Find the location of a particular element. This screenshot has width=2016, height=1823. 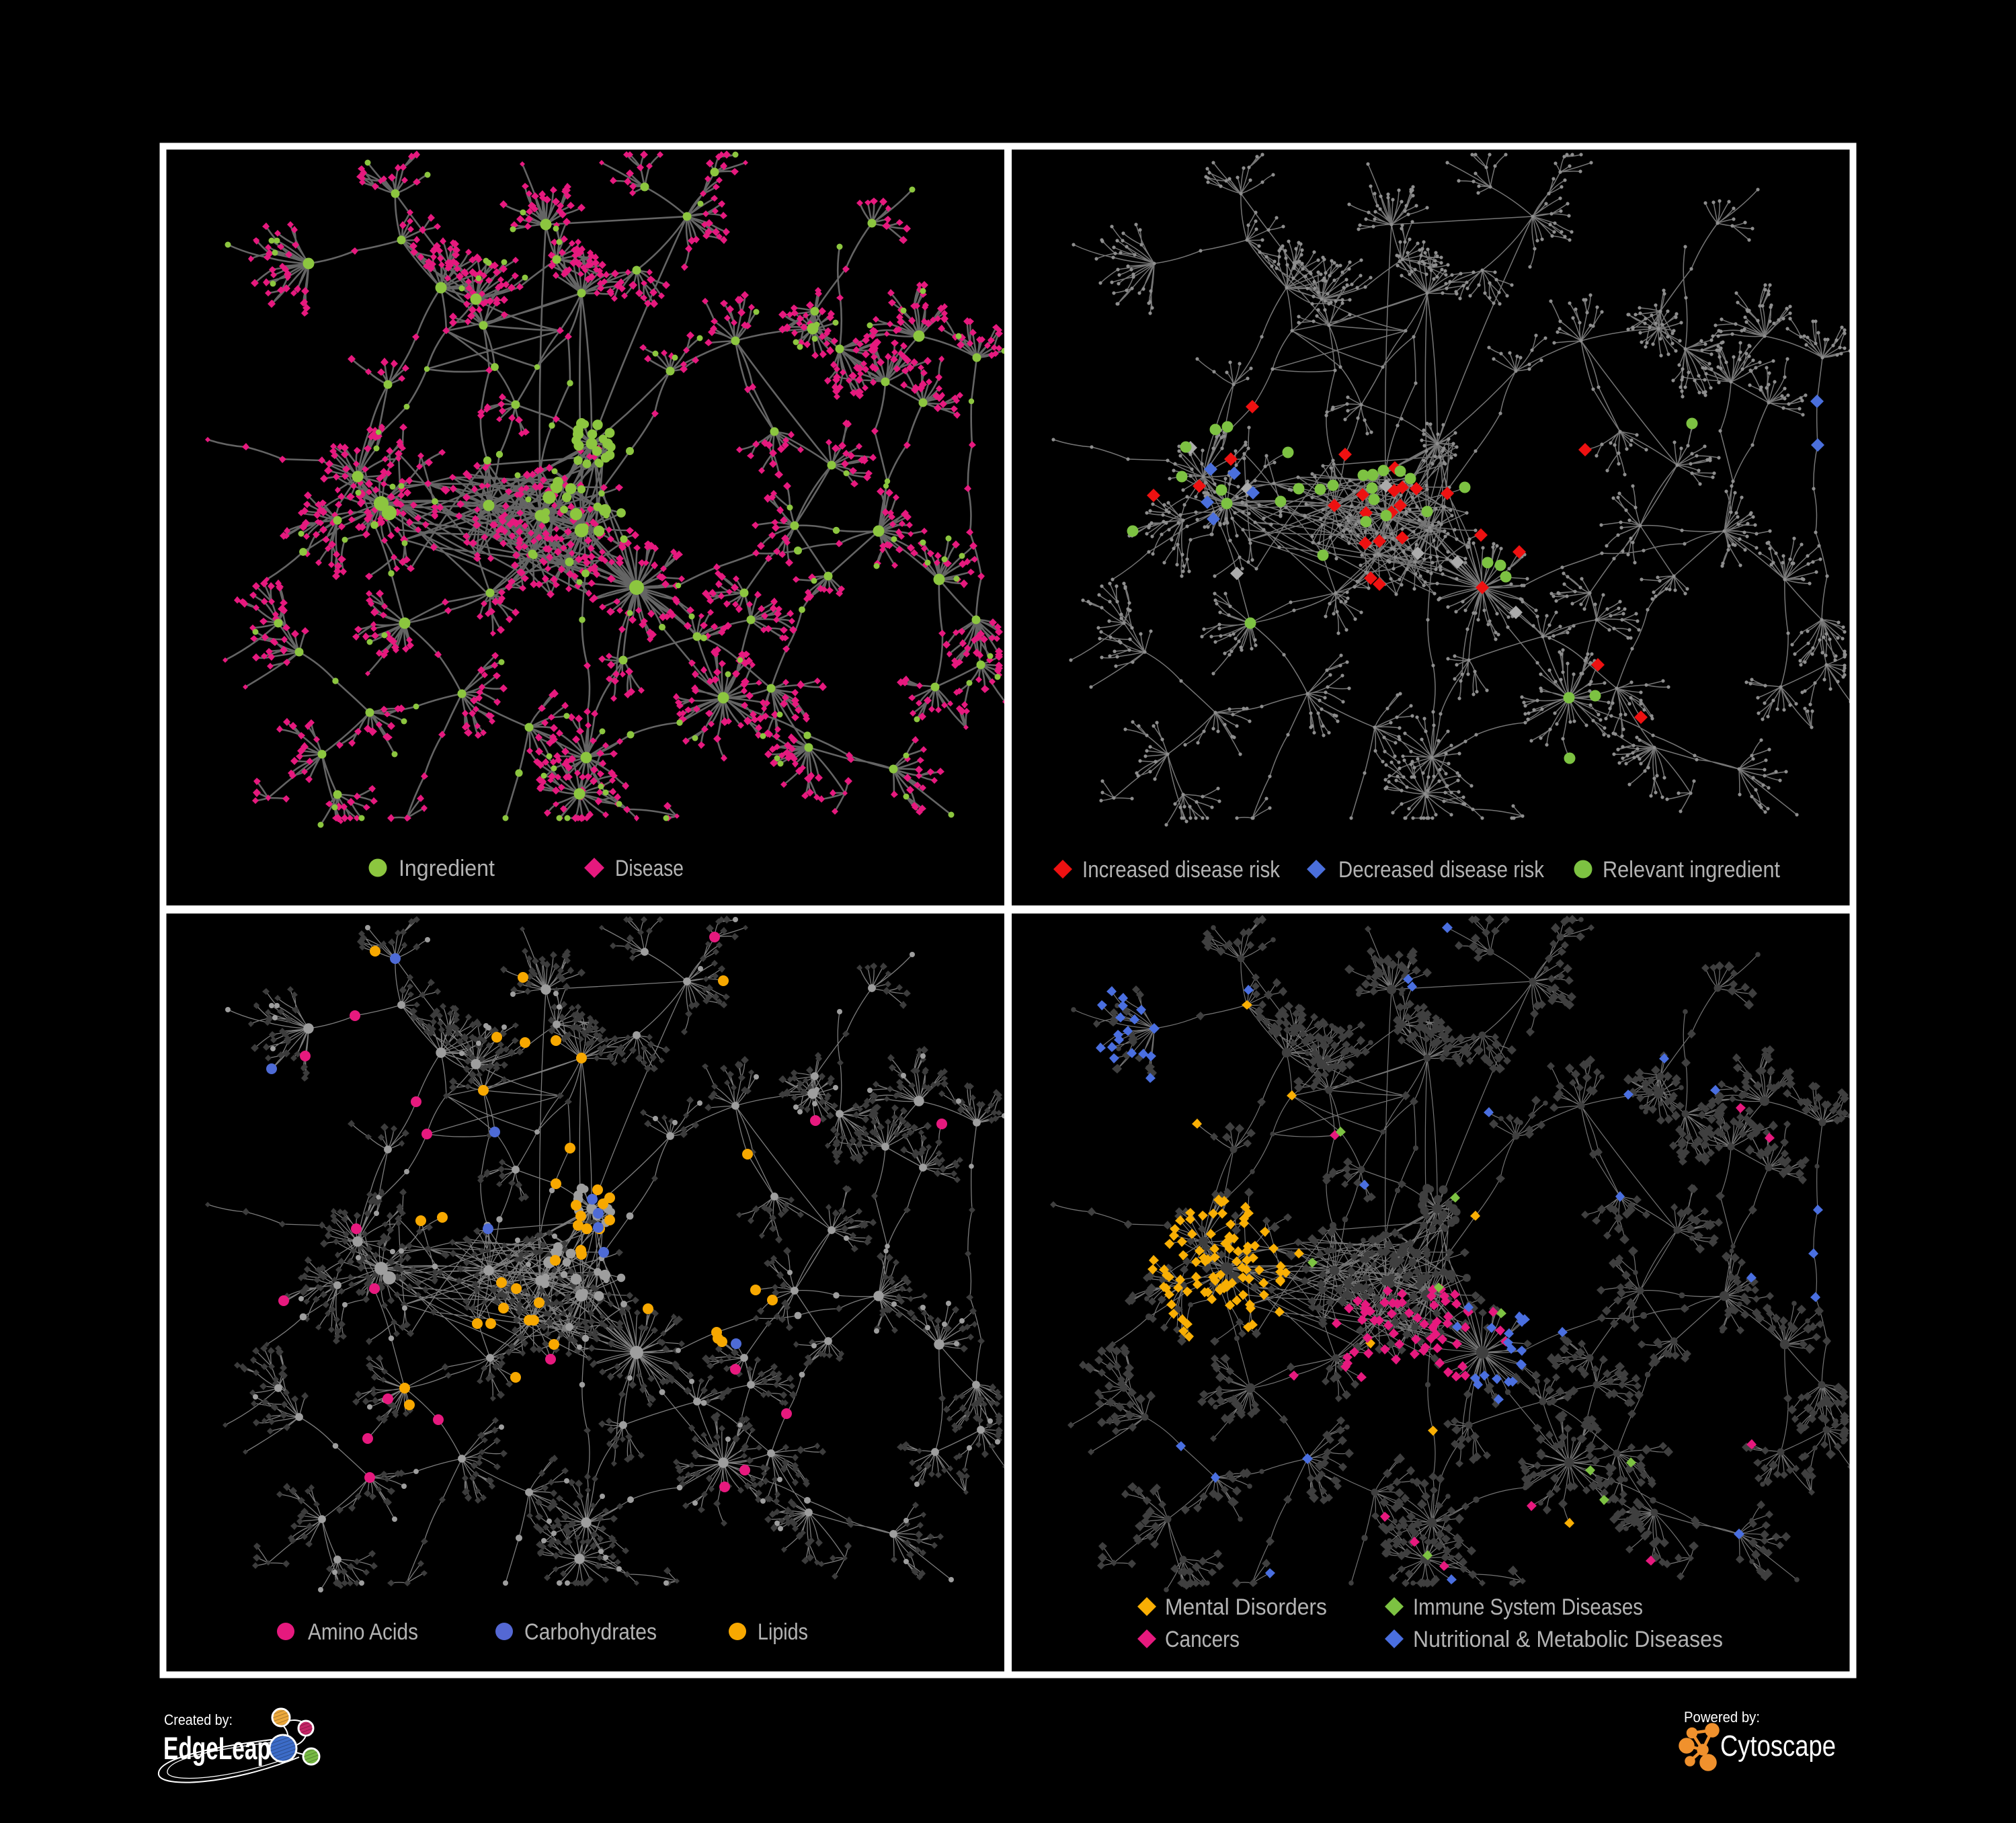

svg-text: Created by: is located at coordinates (198, 1719).